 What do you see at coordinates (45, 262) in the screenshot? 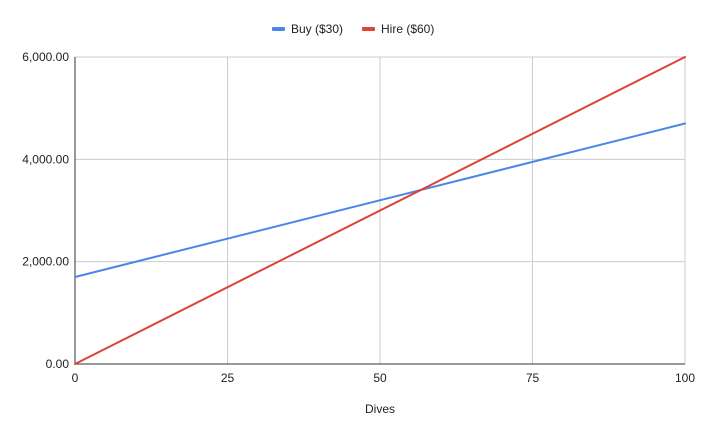
I see `y-tick-label: 2,000.00` at bounding box center [45, 262].